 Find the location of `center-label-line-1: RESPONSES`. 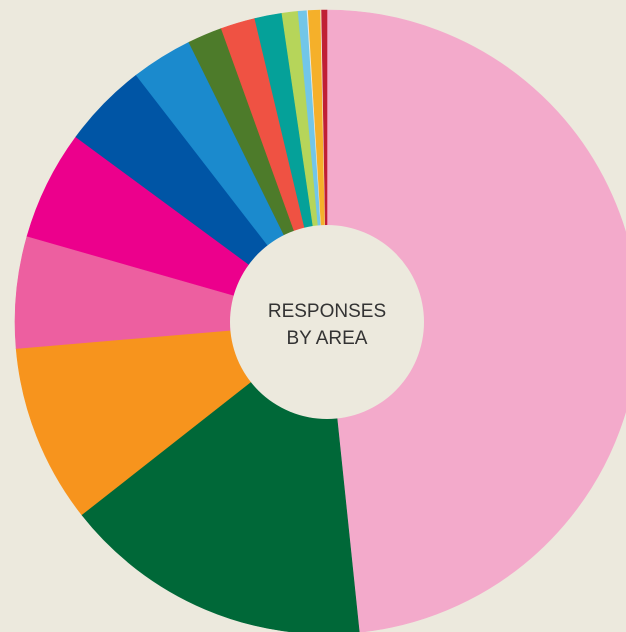

center-label-line-1: RESPONSES is located at coordinates (327, 311).